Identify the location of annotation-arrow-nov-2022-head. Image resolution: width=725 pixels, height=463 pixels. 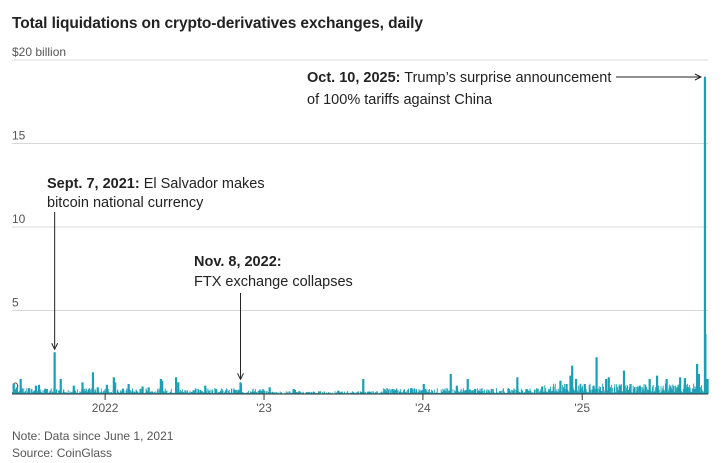
(240, 377).